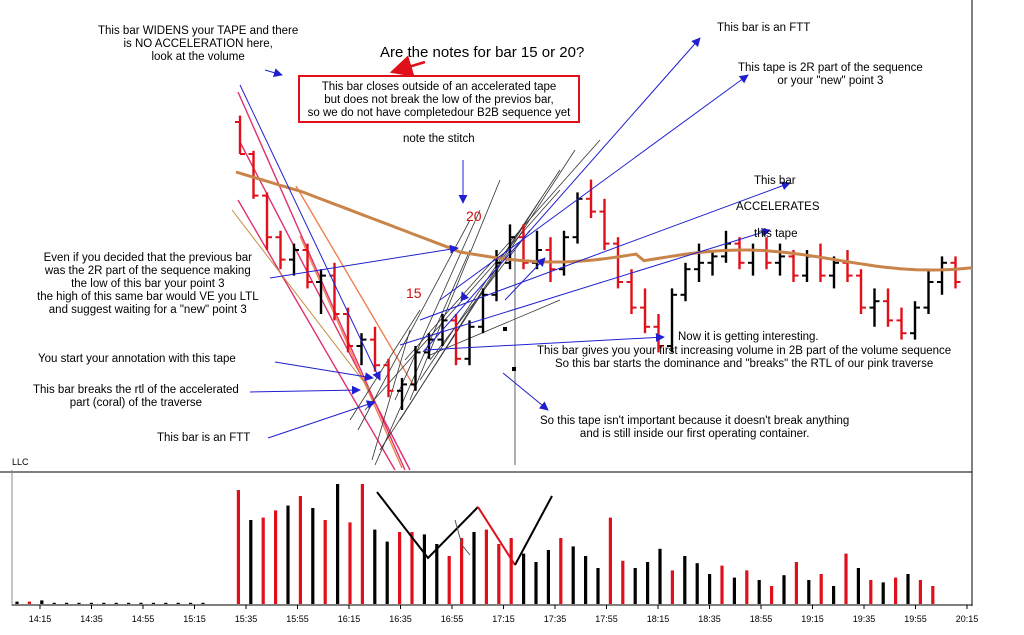 The width and height of the screenshot is (1024, 635). What do you see at coordinates (764, 28) in the screenshot?
I see `note-ftt-top: This bar is an FTT` at bounding box center [764, 28].